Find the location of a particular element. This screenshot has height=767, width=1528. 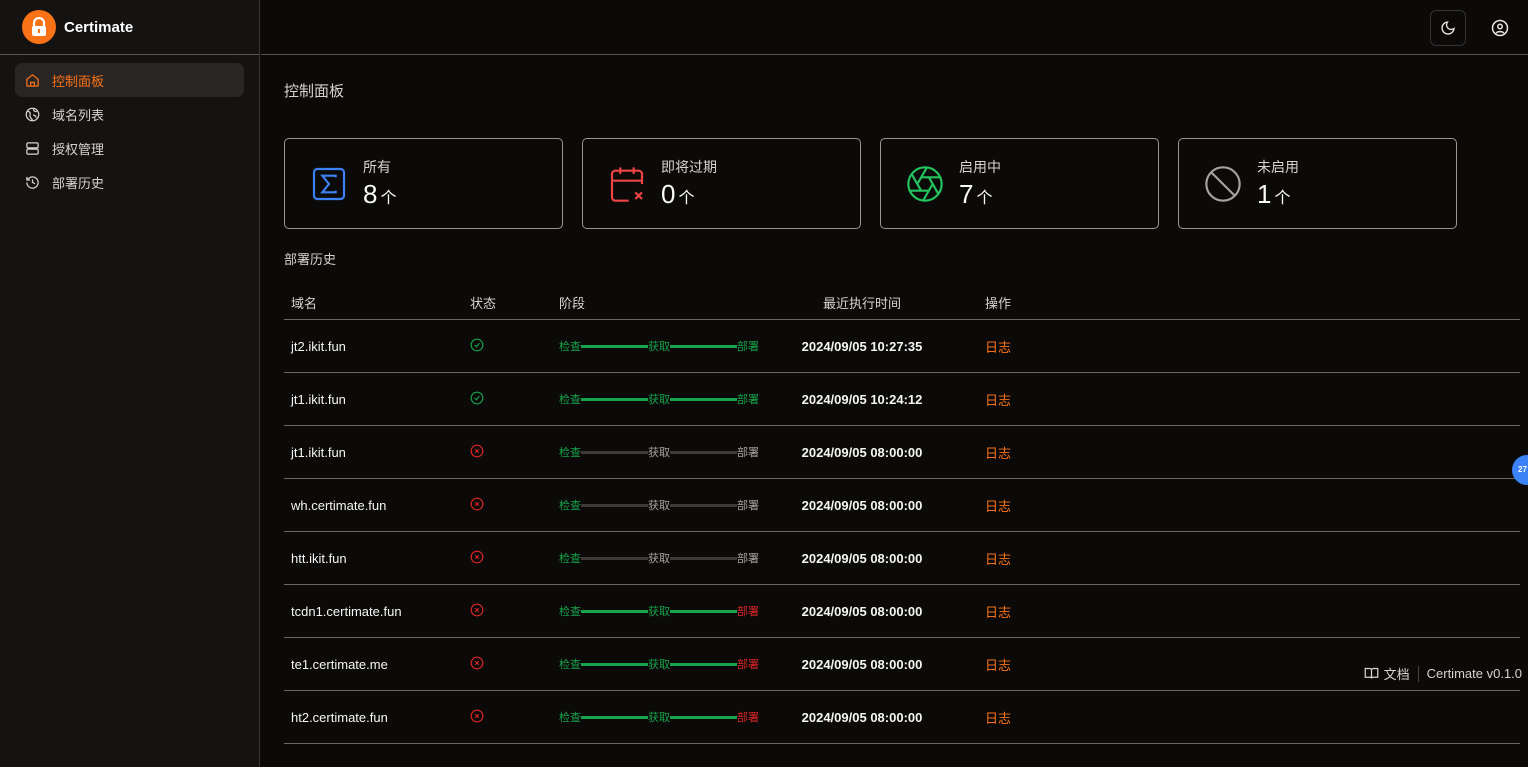

stat-label: 即将过期 is located at coordinates (689, 167).